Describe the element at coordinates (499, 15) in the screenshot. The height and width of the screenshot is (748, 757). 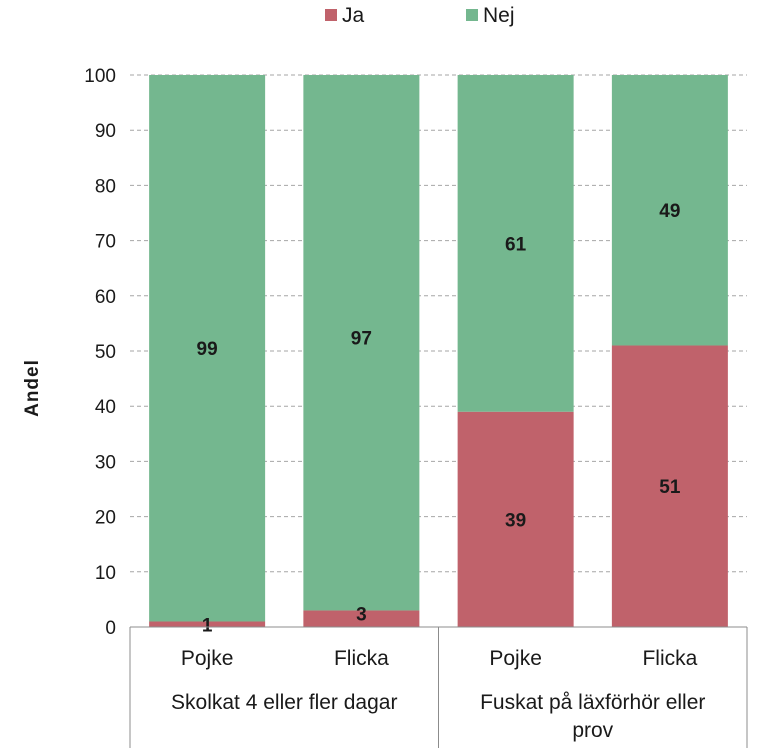
I see `legend-label-nej: Nej` at that location.